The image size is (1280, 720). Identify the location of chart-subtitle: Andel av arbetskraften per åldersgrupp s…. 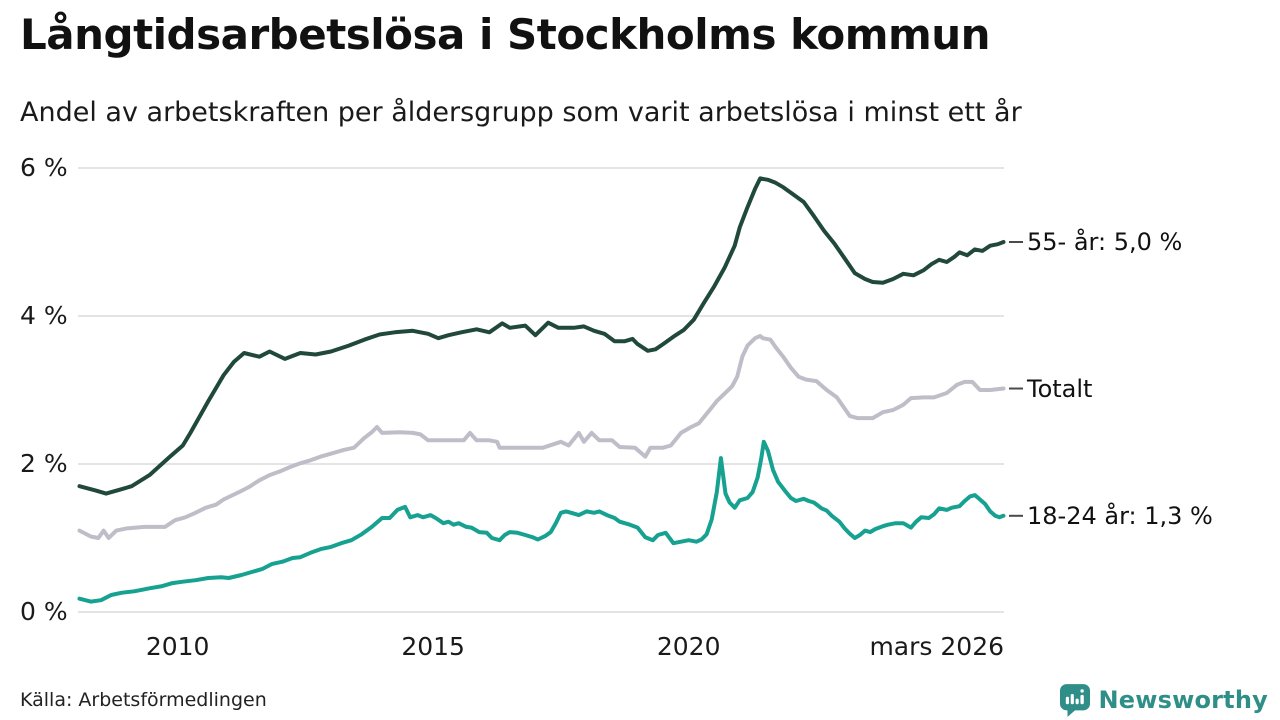
(521, 112).